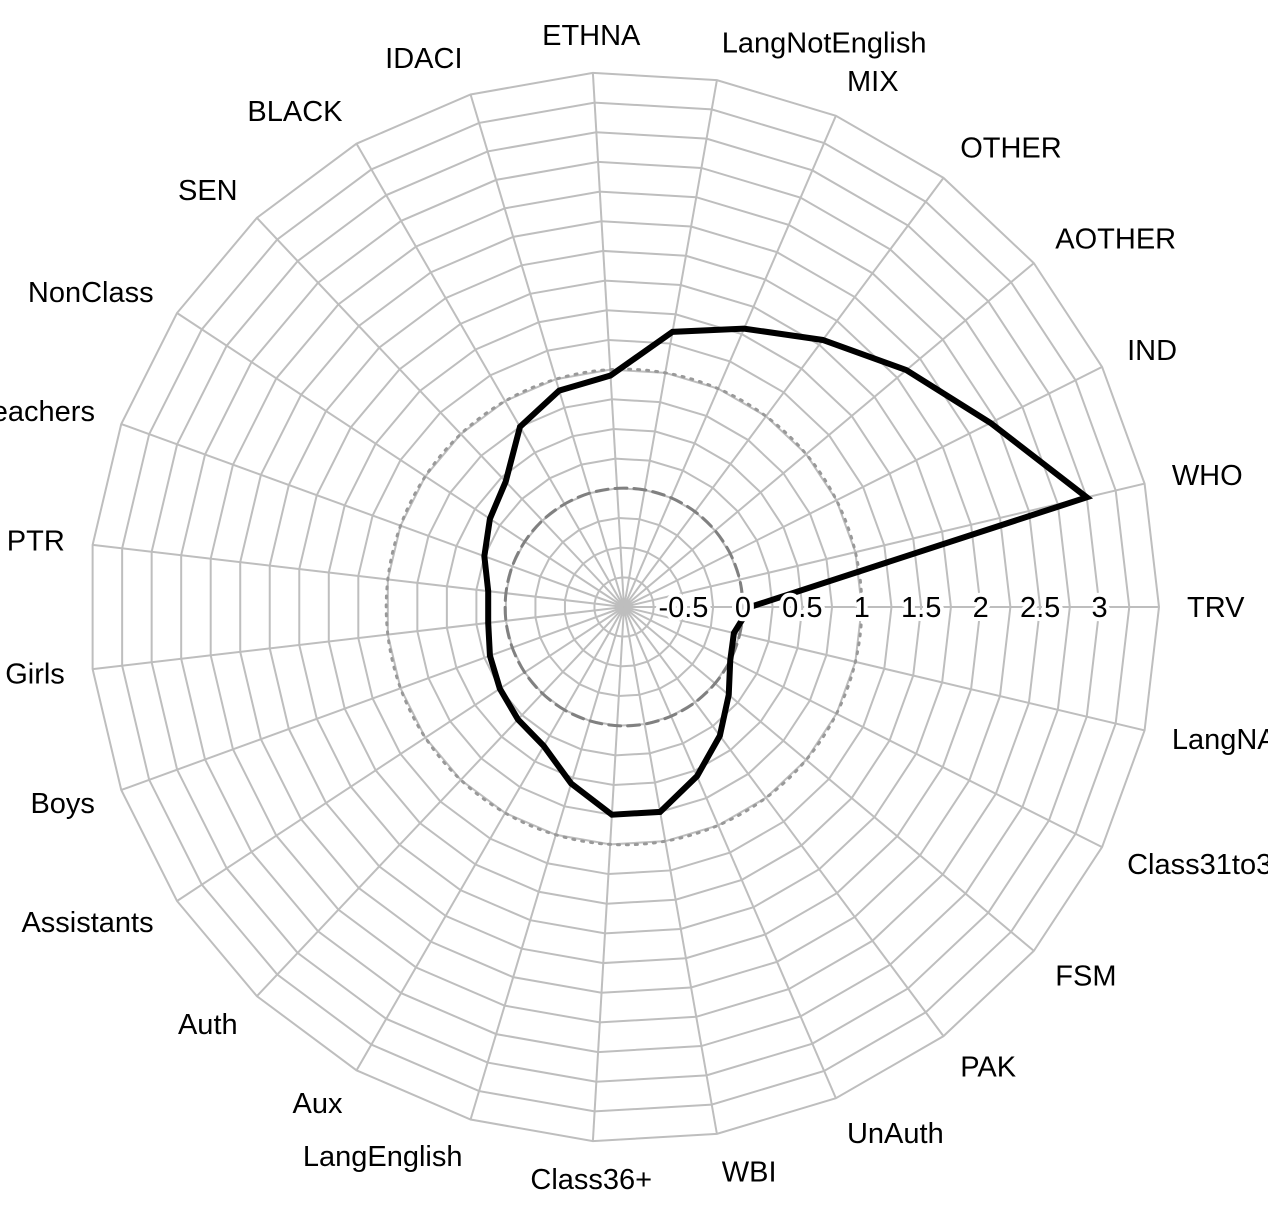 This screenshot has height=1212, width=1268. What do you see at coordinates (208, 1025) in the screenshot?
I see `category-label: Auth` at bounding box center [208, 1025].